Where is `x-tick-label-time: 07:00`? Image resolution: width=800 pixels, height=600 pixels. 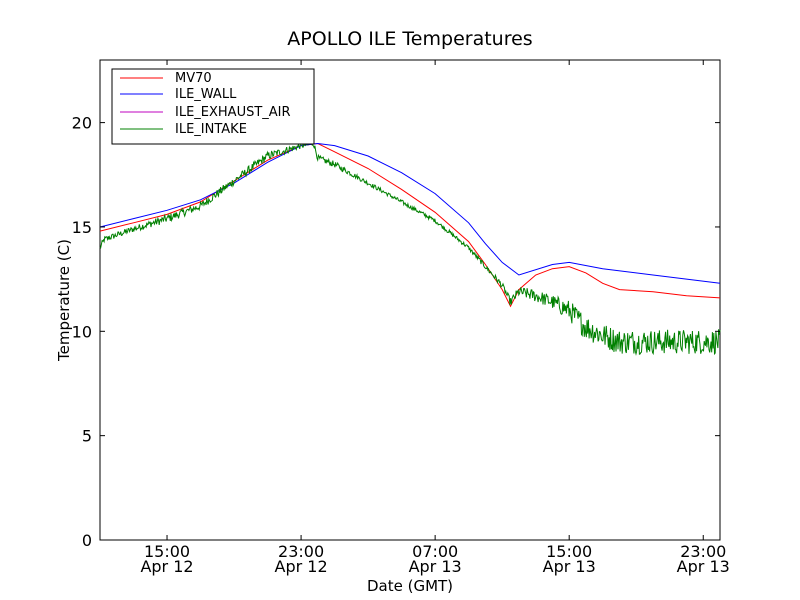
x-tick-label-time: 07:00 is located at coordinates (435, 551).